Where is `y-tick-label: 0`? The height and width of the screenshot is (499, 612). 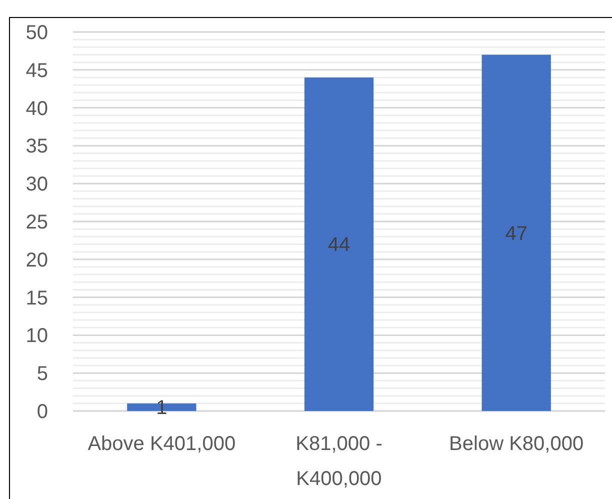 y-tick-label: 0 is located at coordinates (42, 412).